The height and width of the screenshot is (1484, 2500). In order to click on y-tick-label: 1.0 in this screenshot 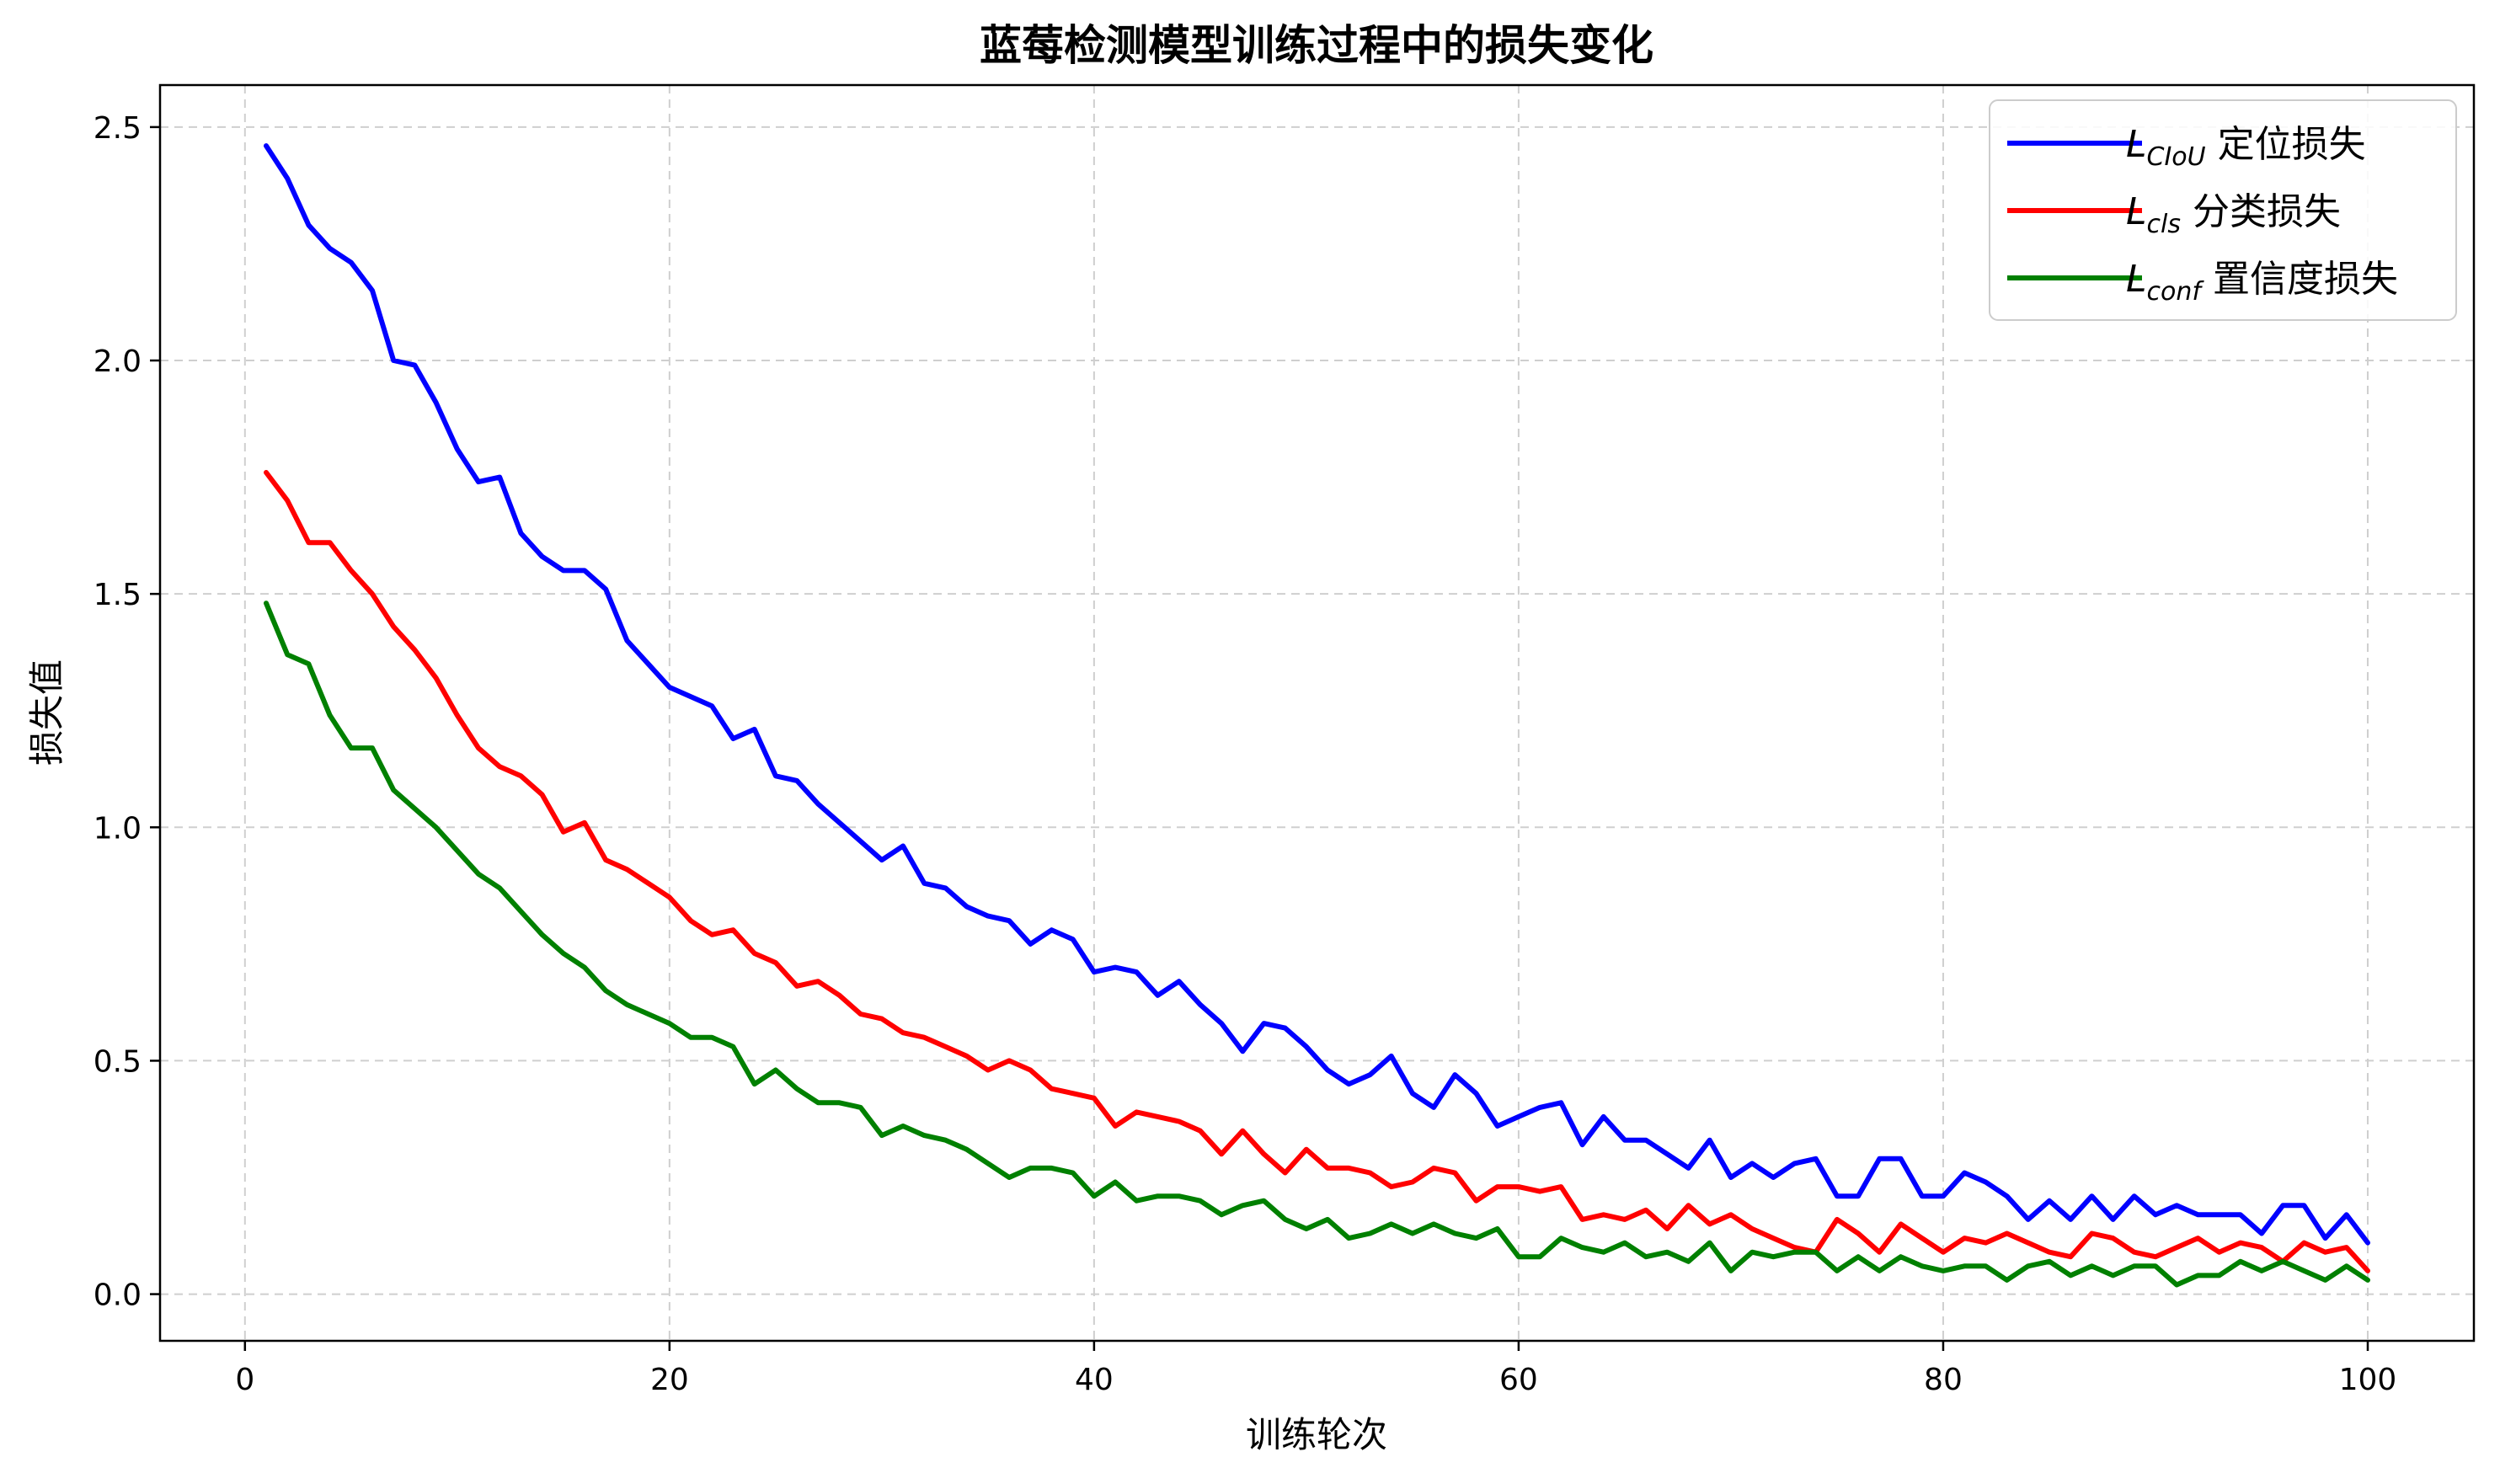, I will do `click(117, 829)`.